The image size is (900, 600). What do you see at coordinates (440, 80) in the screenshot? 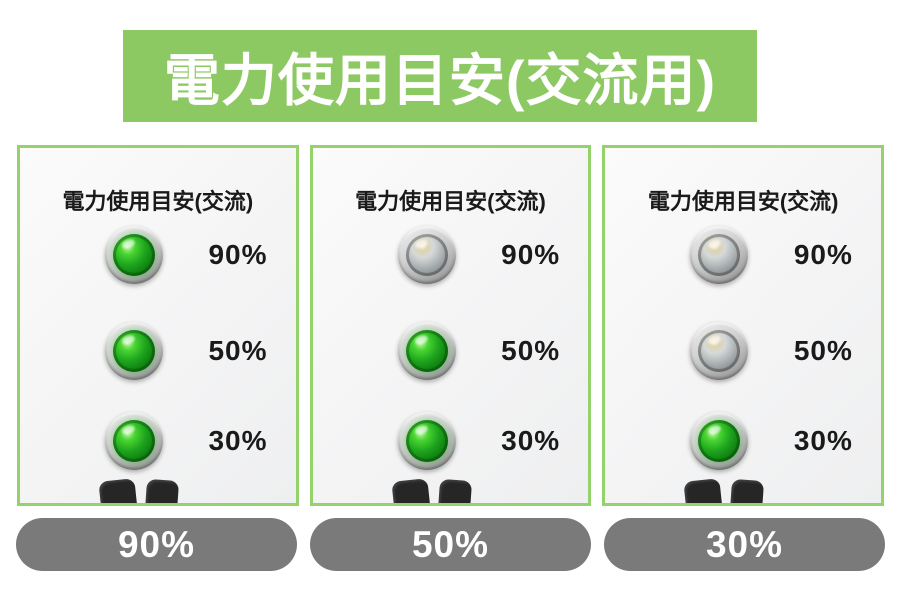
I see `page-title: 電力使用目安(交流用)` at bounding box center [440, 80].